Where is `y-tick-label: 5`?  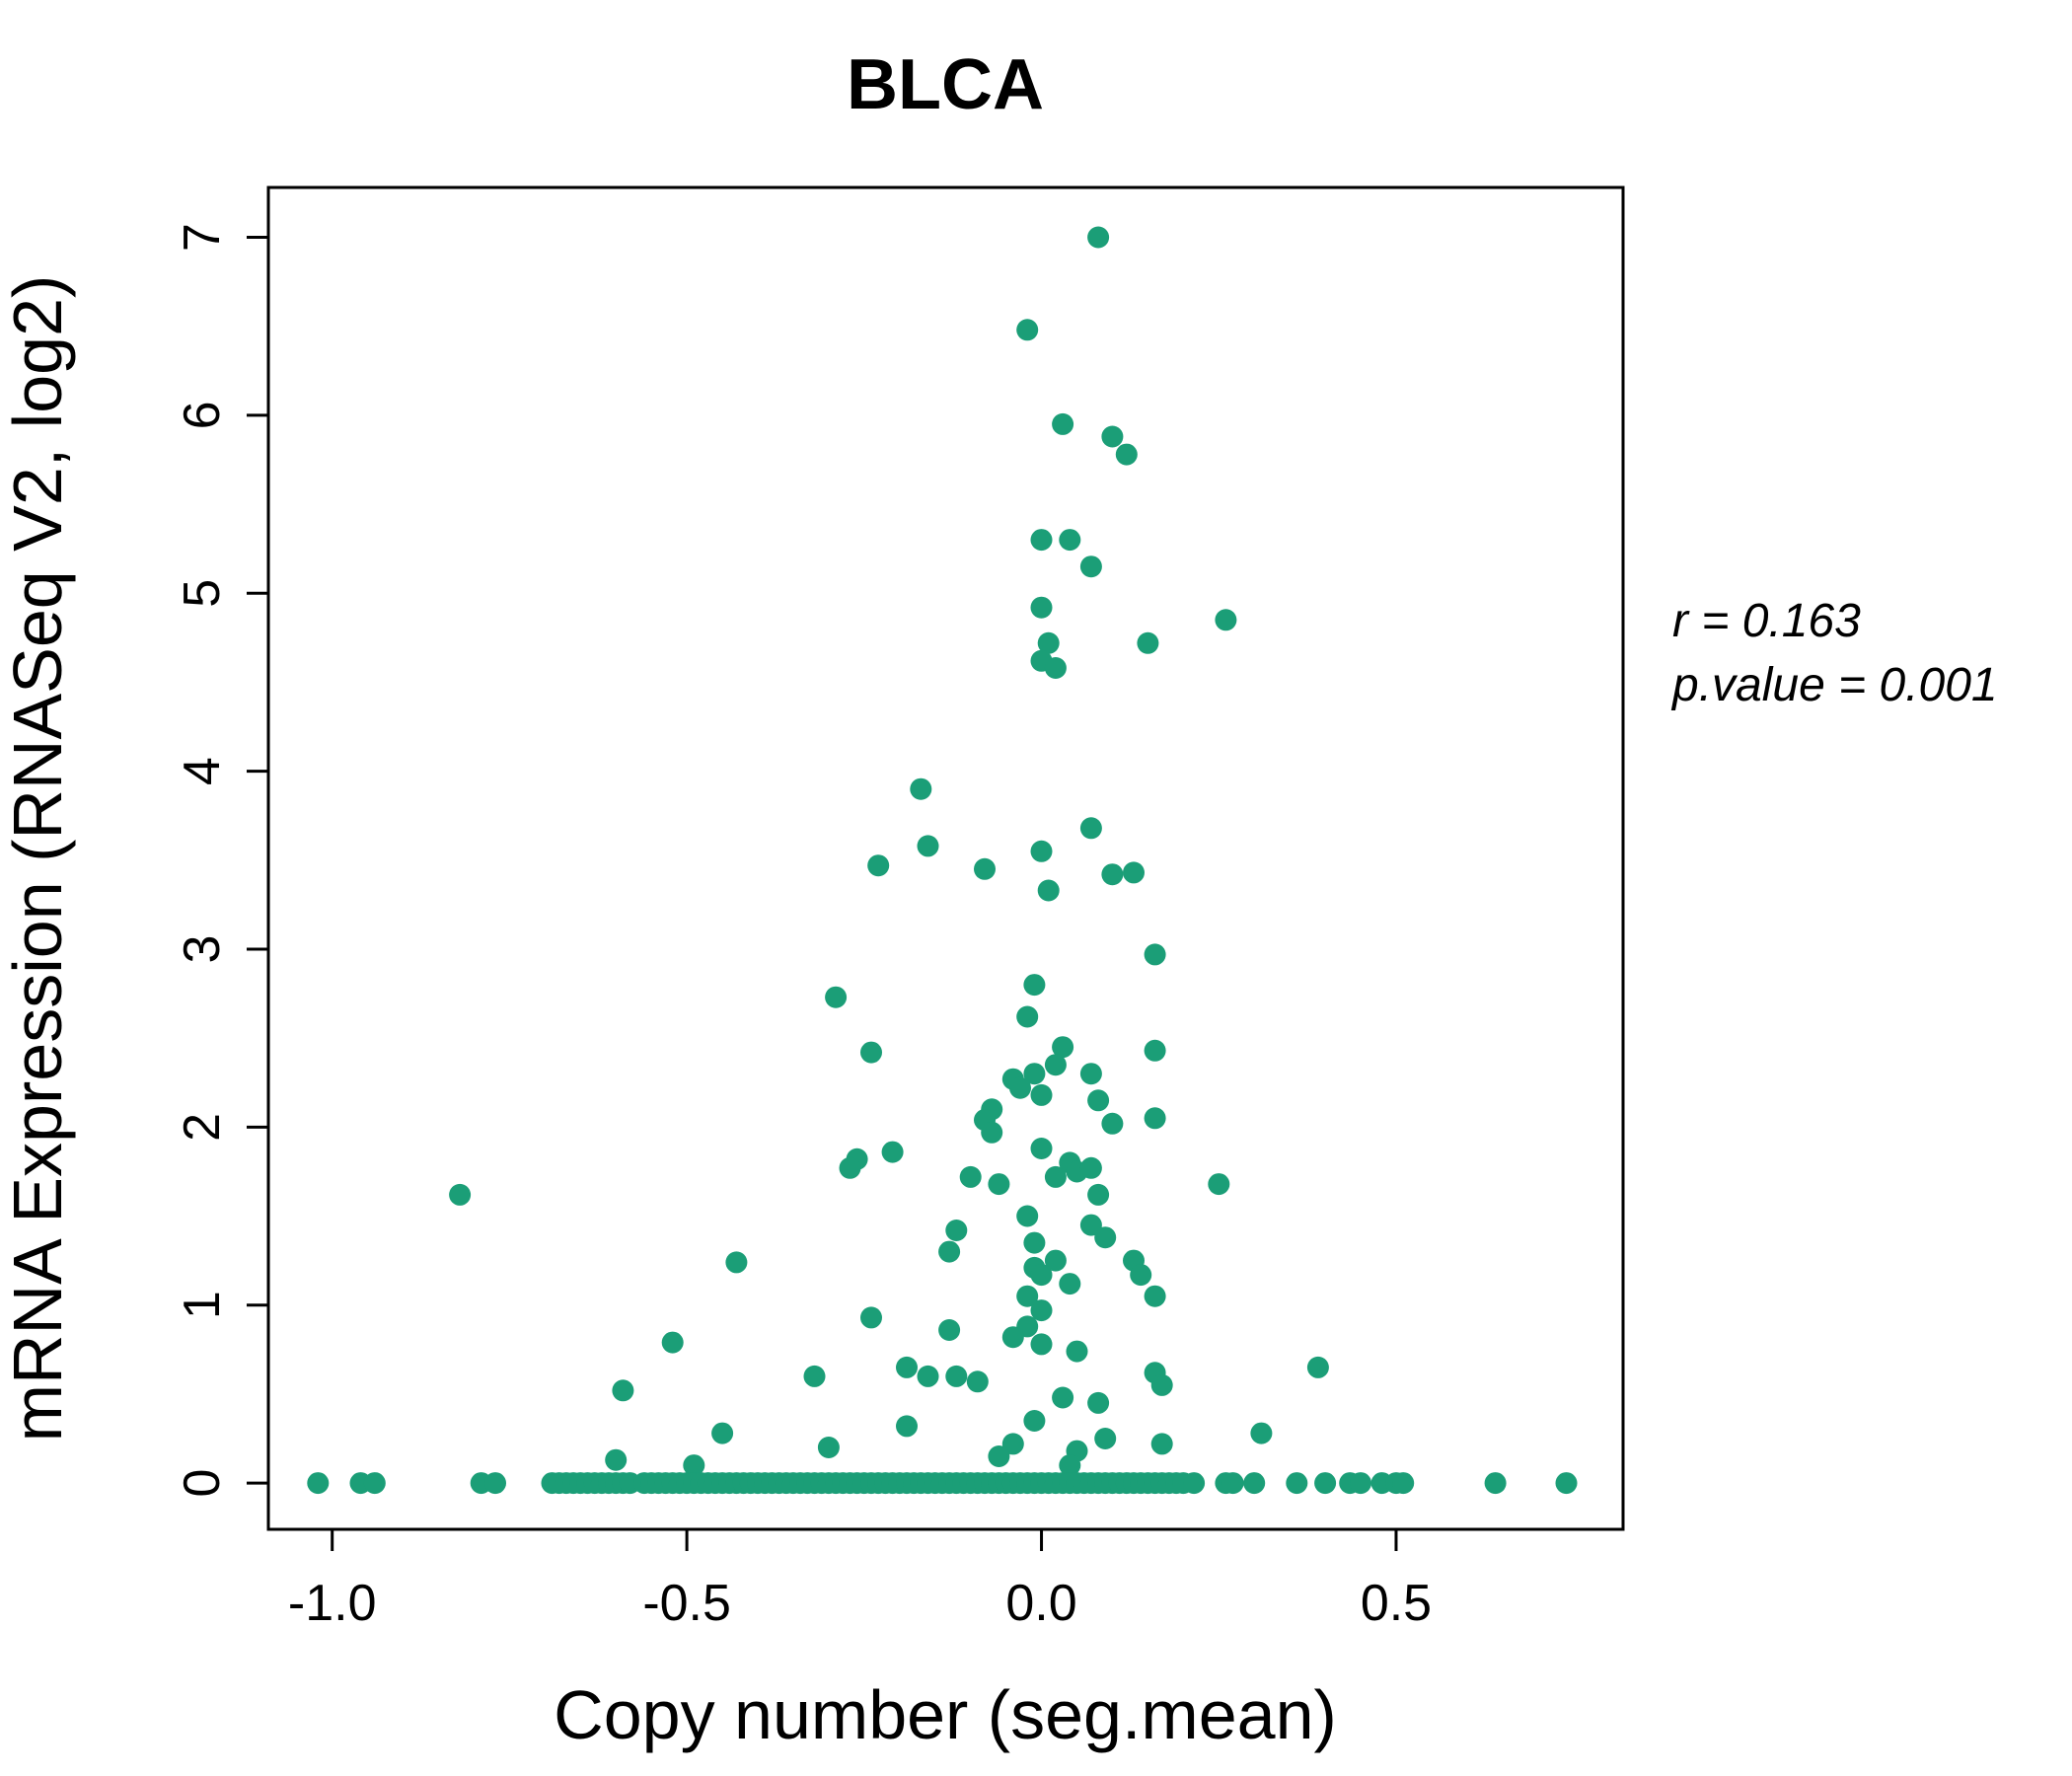 y-tick-label: 5 is located at coordinates (203, 594).